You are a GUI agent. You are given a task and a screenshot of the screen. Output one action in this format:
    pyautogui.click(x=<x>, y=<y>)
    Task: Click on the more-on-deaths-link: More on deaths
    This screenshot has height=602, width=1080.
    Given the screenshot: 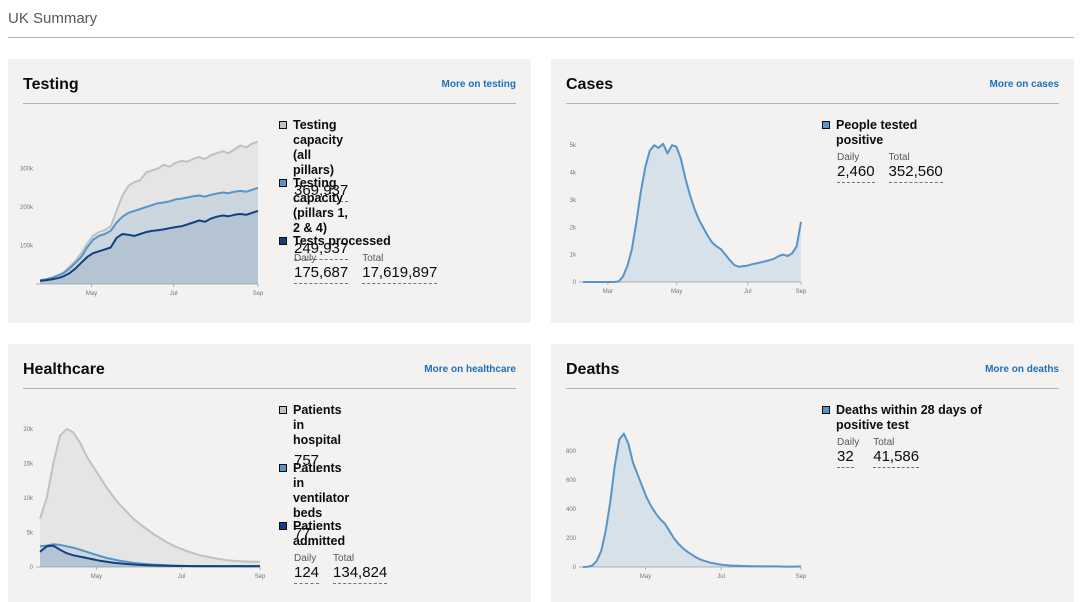 What is the action you would take?
    pyautogui.click(x=1022, y=369)
    